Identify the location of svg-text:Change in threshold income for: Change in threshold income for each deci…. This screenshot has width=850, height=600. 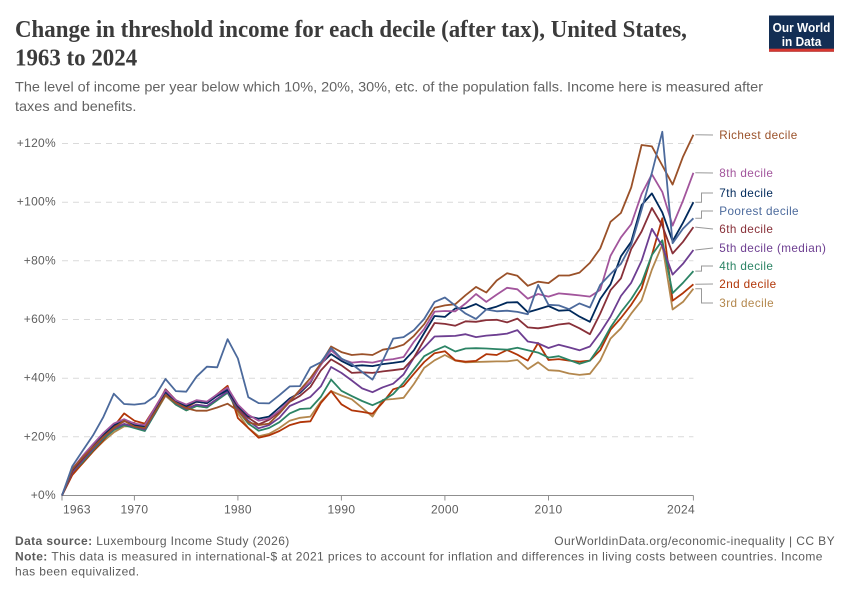
(351, 30).